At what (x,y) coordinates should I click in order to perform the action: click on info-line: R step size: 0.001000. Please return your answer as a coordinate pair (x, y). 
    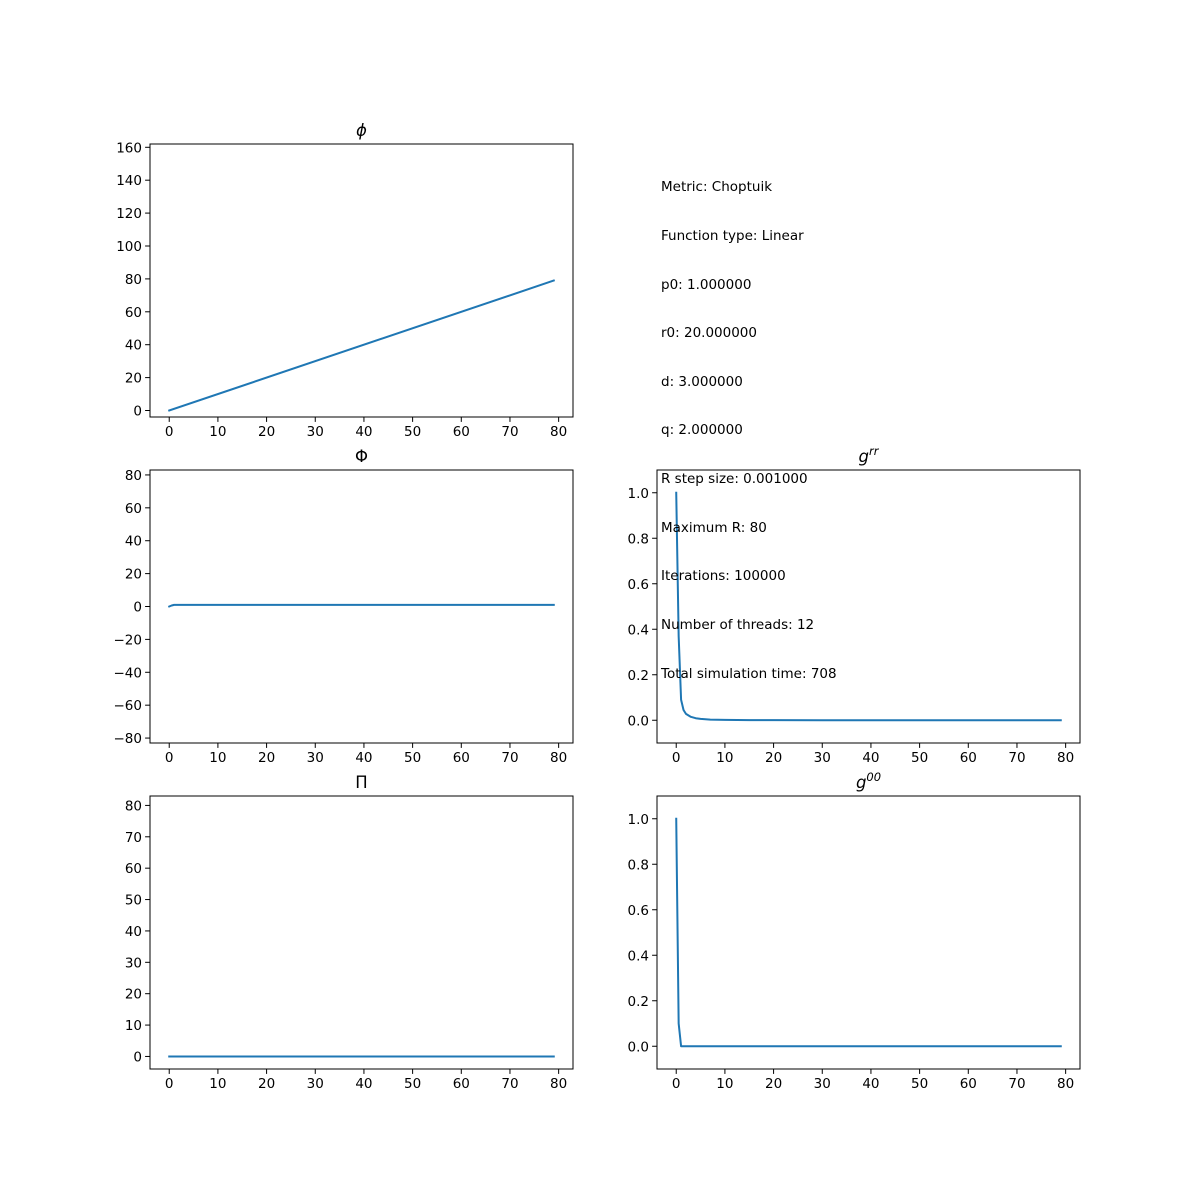
    Looking at the image, I should click on (734, 479).